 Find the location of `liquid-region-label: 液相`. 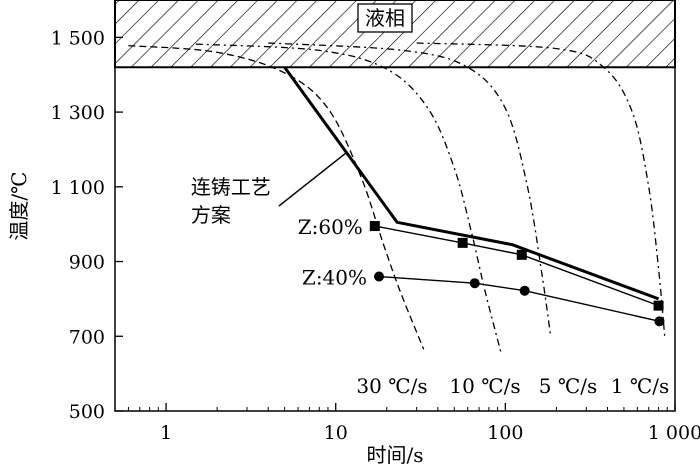

liquid-region-label: 液相 is located at coordinates (385, 18).